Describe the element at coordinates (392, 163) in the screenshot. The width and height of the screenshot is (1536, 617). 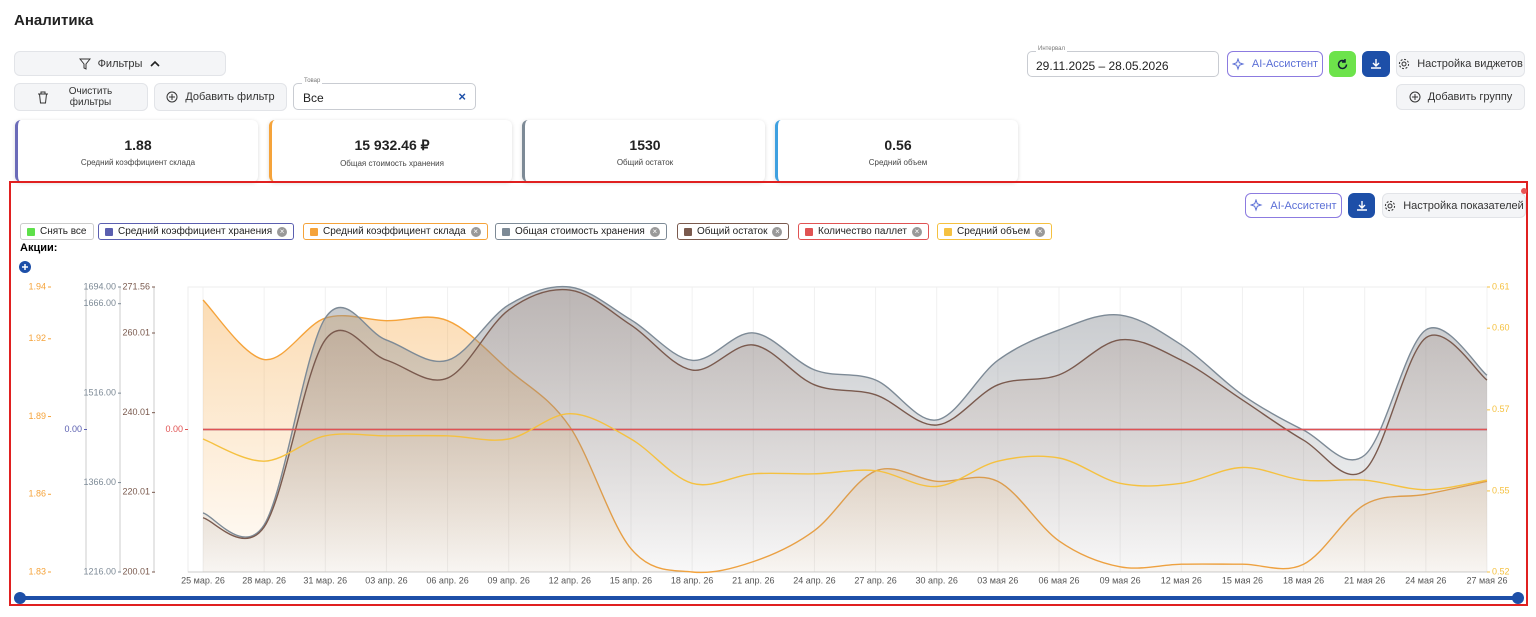
I see `kpi-label: Общая стоимость хранения` at that location.